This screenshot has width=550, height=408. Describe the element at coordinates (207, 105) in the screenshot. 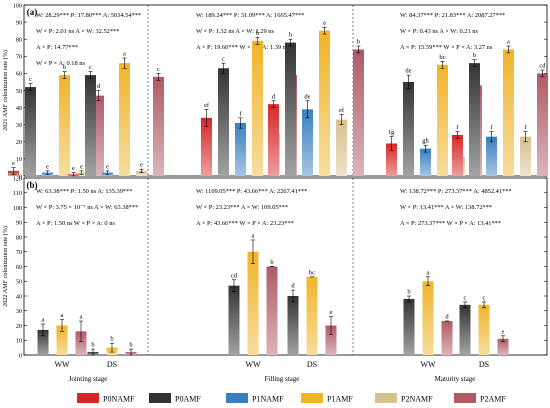

I see `significance-letter: ef` at that location.